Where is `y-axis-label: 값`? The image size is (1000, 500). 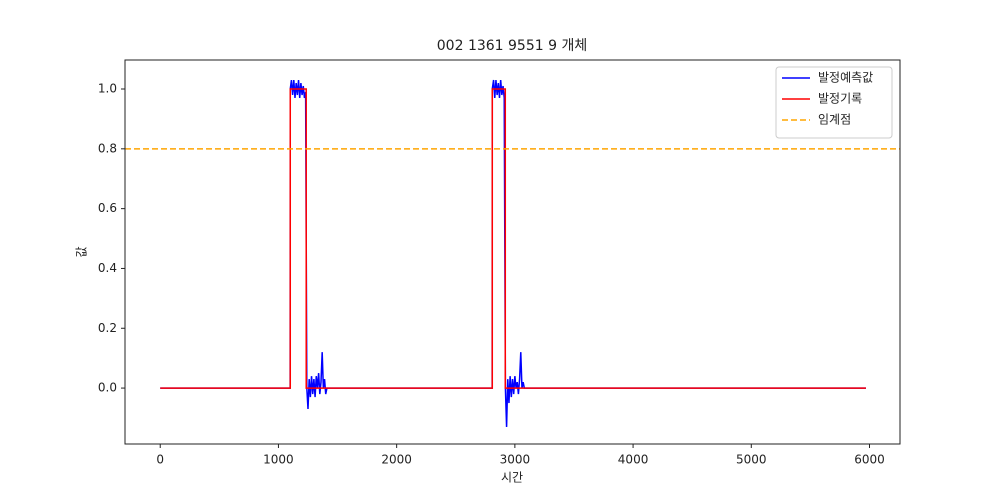
y-axis-label: 값 is located at coordinates (82, 251).